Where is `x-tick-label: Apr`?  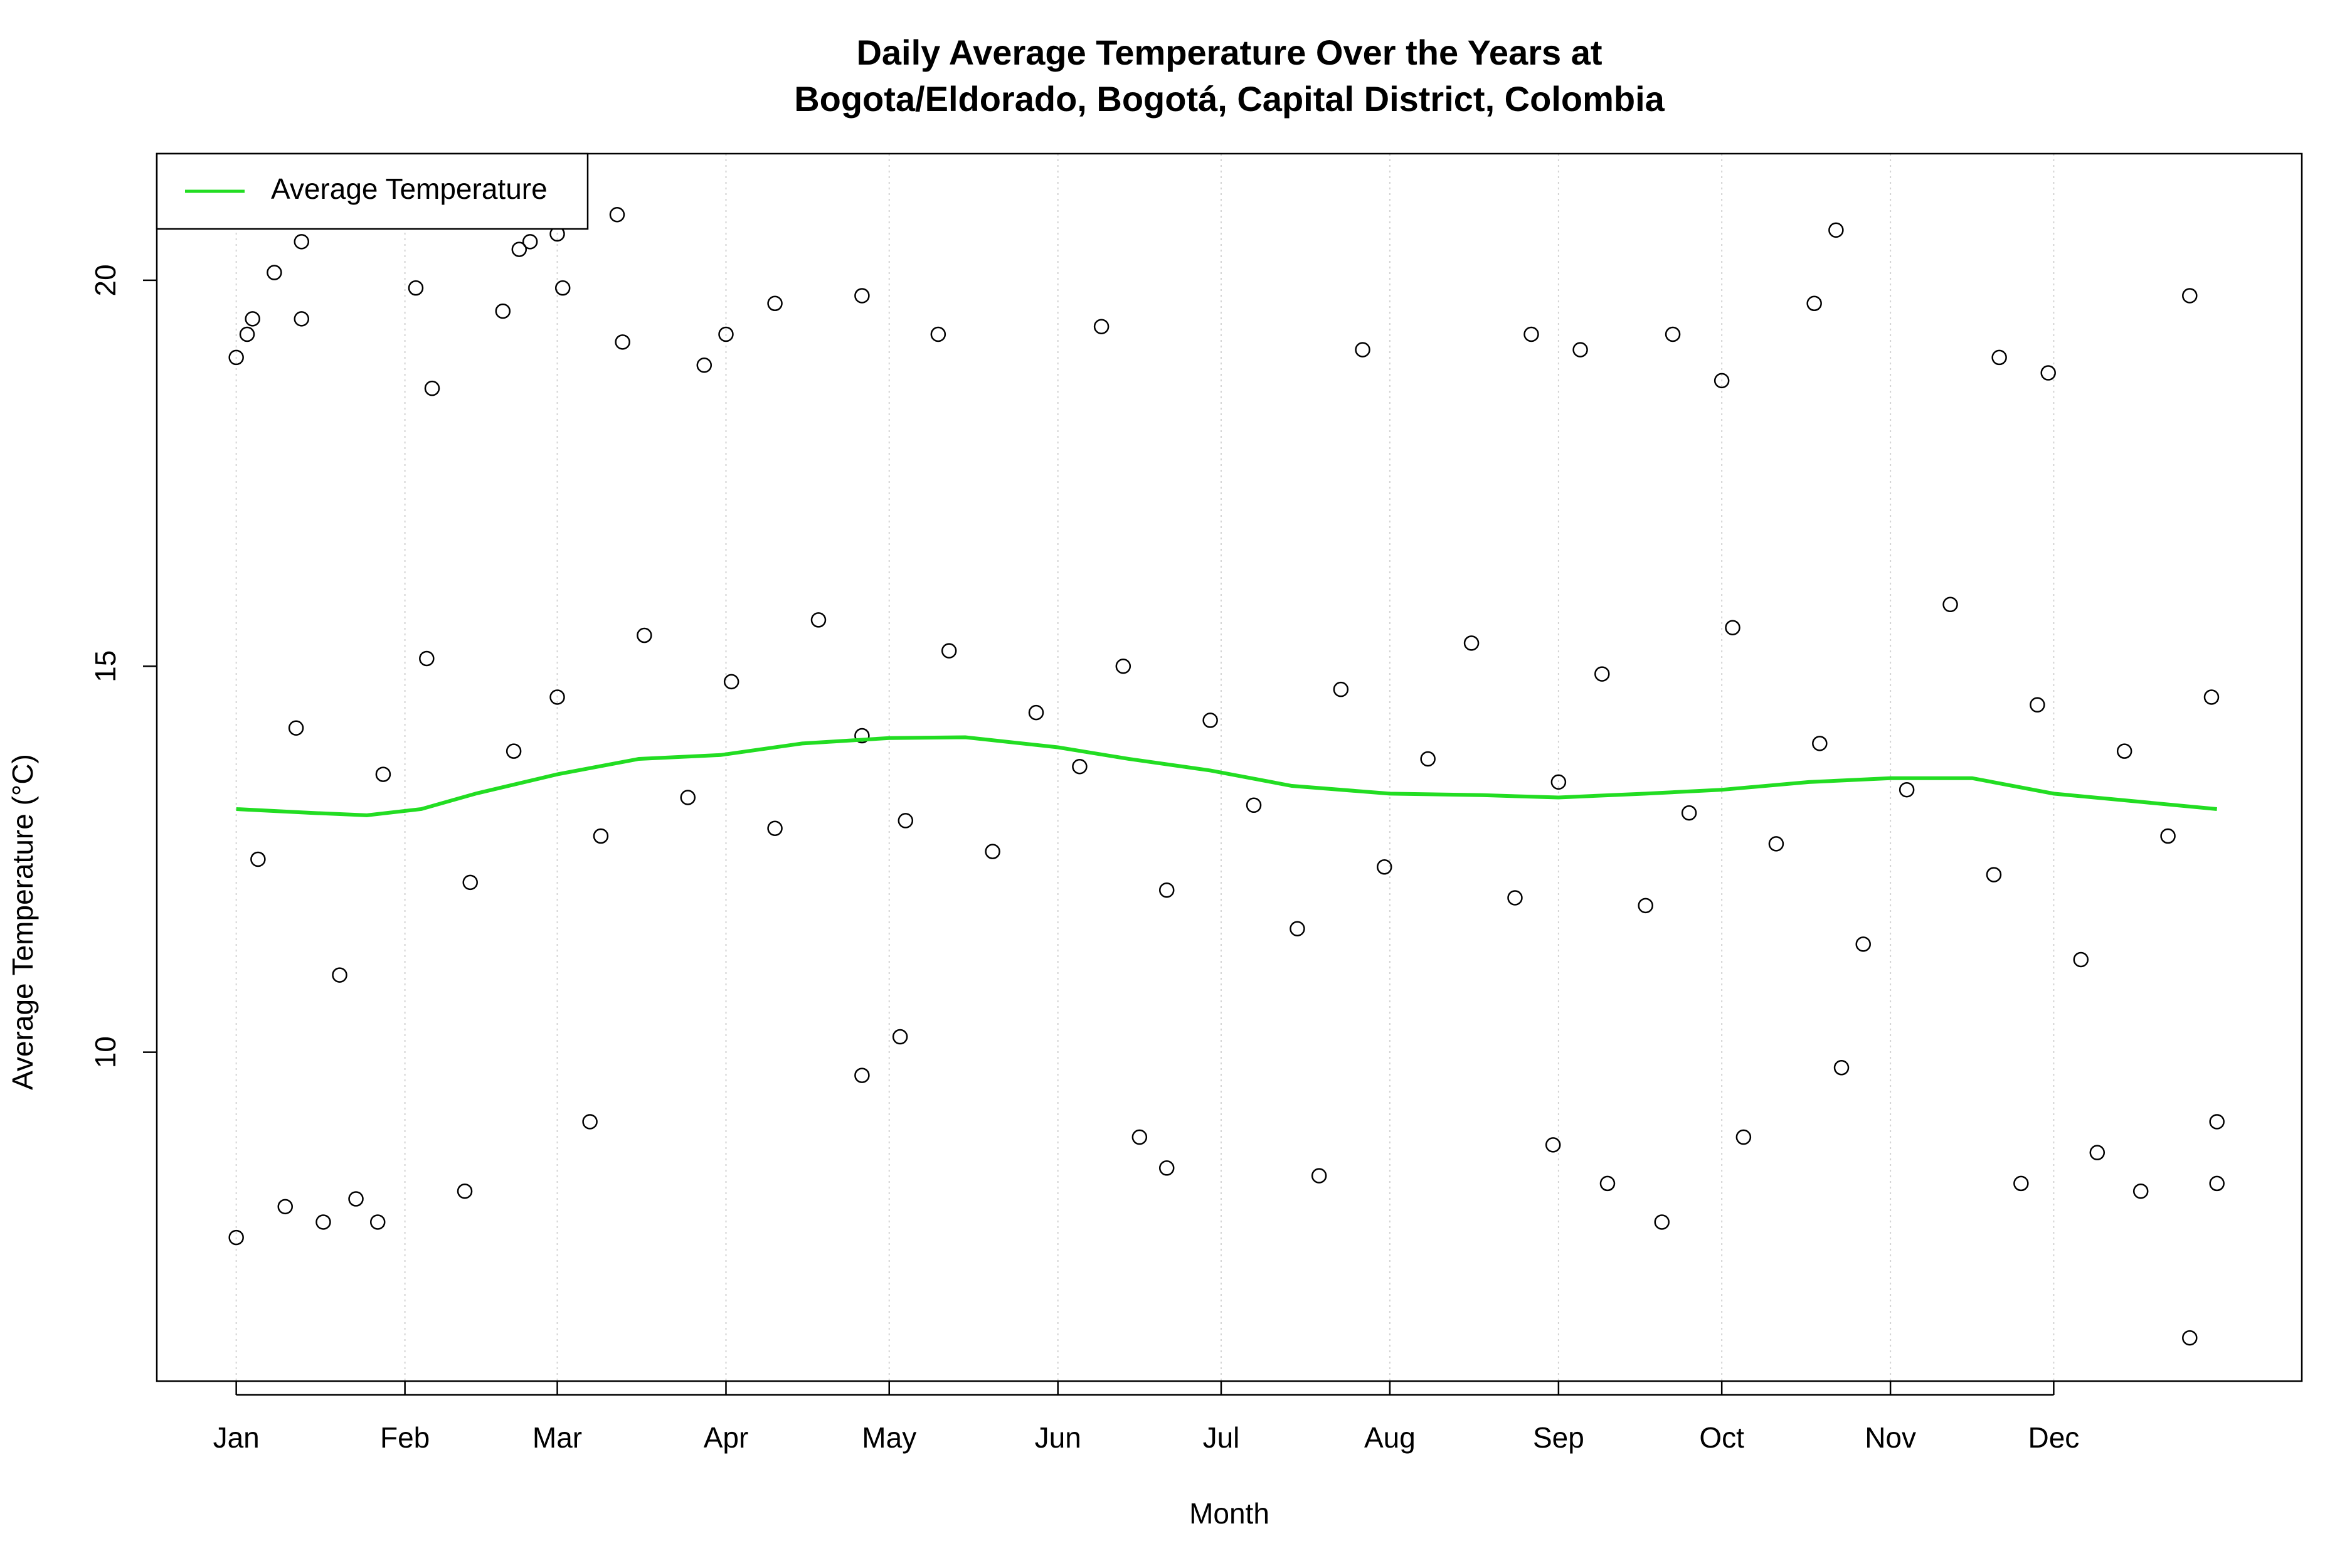
x-tick-label: Apr is located at coordinates (726, 1437).